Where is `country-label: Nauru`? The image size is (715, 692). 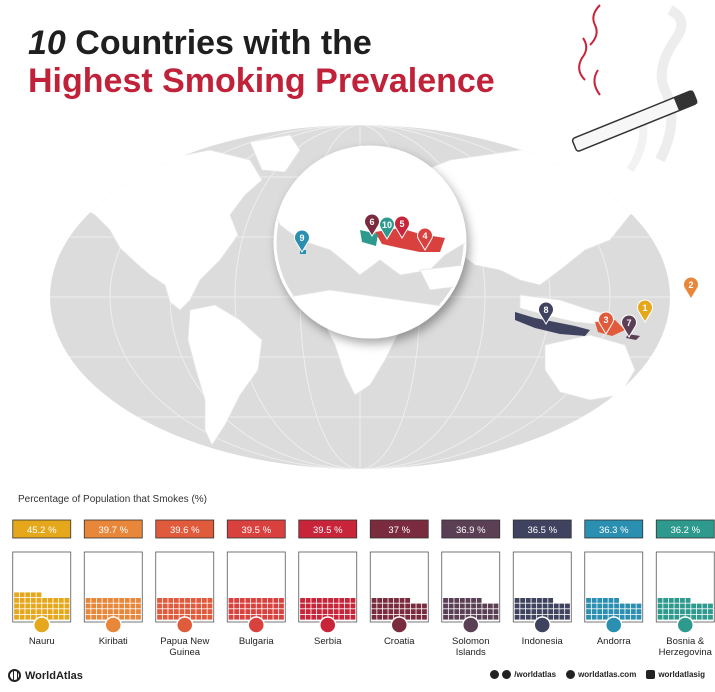
country-label: Nauru is located at coordinates (42, 641).